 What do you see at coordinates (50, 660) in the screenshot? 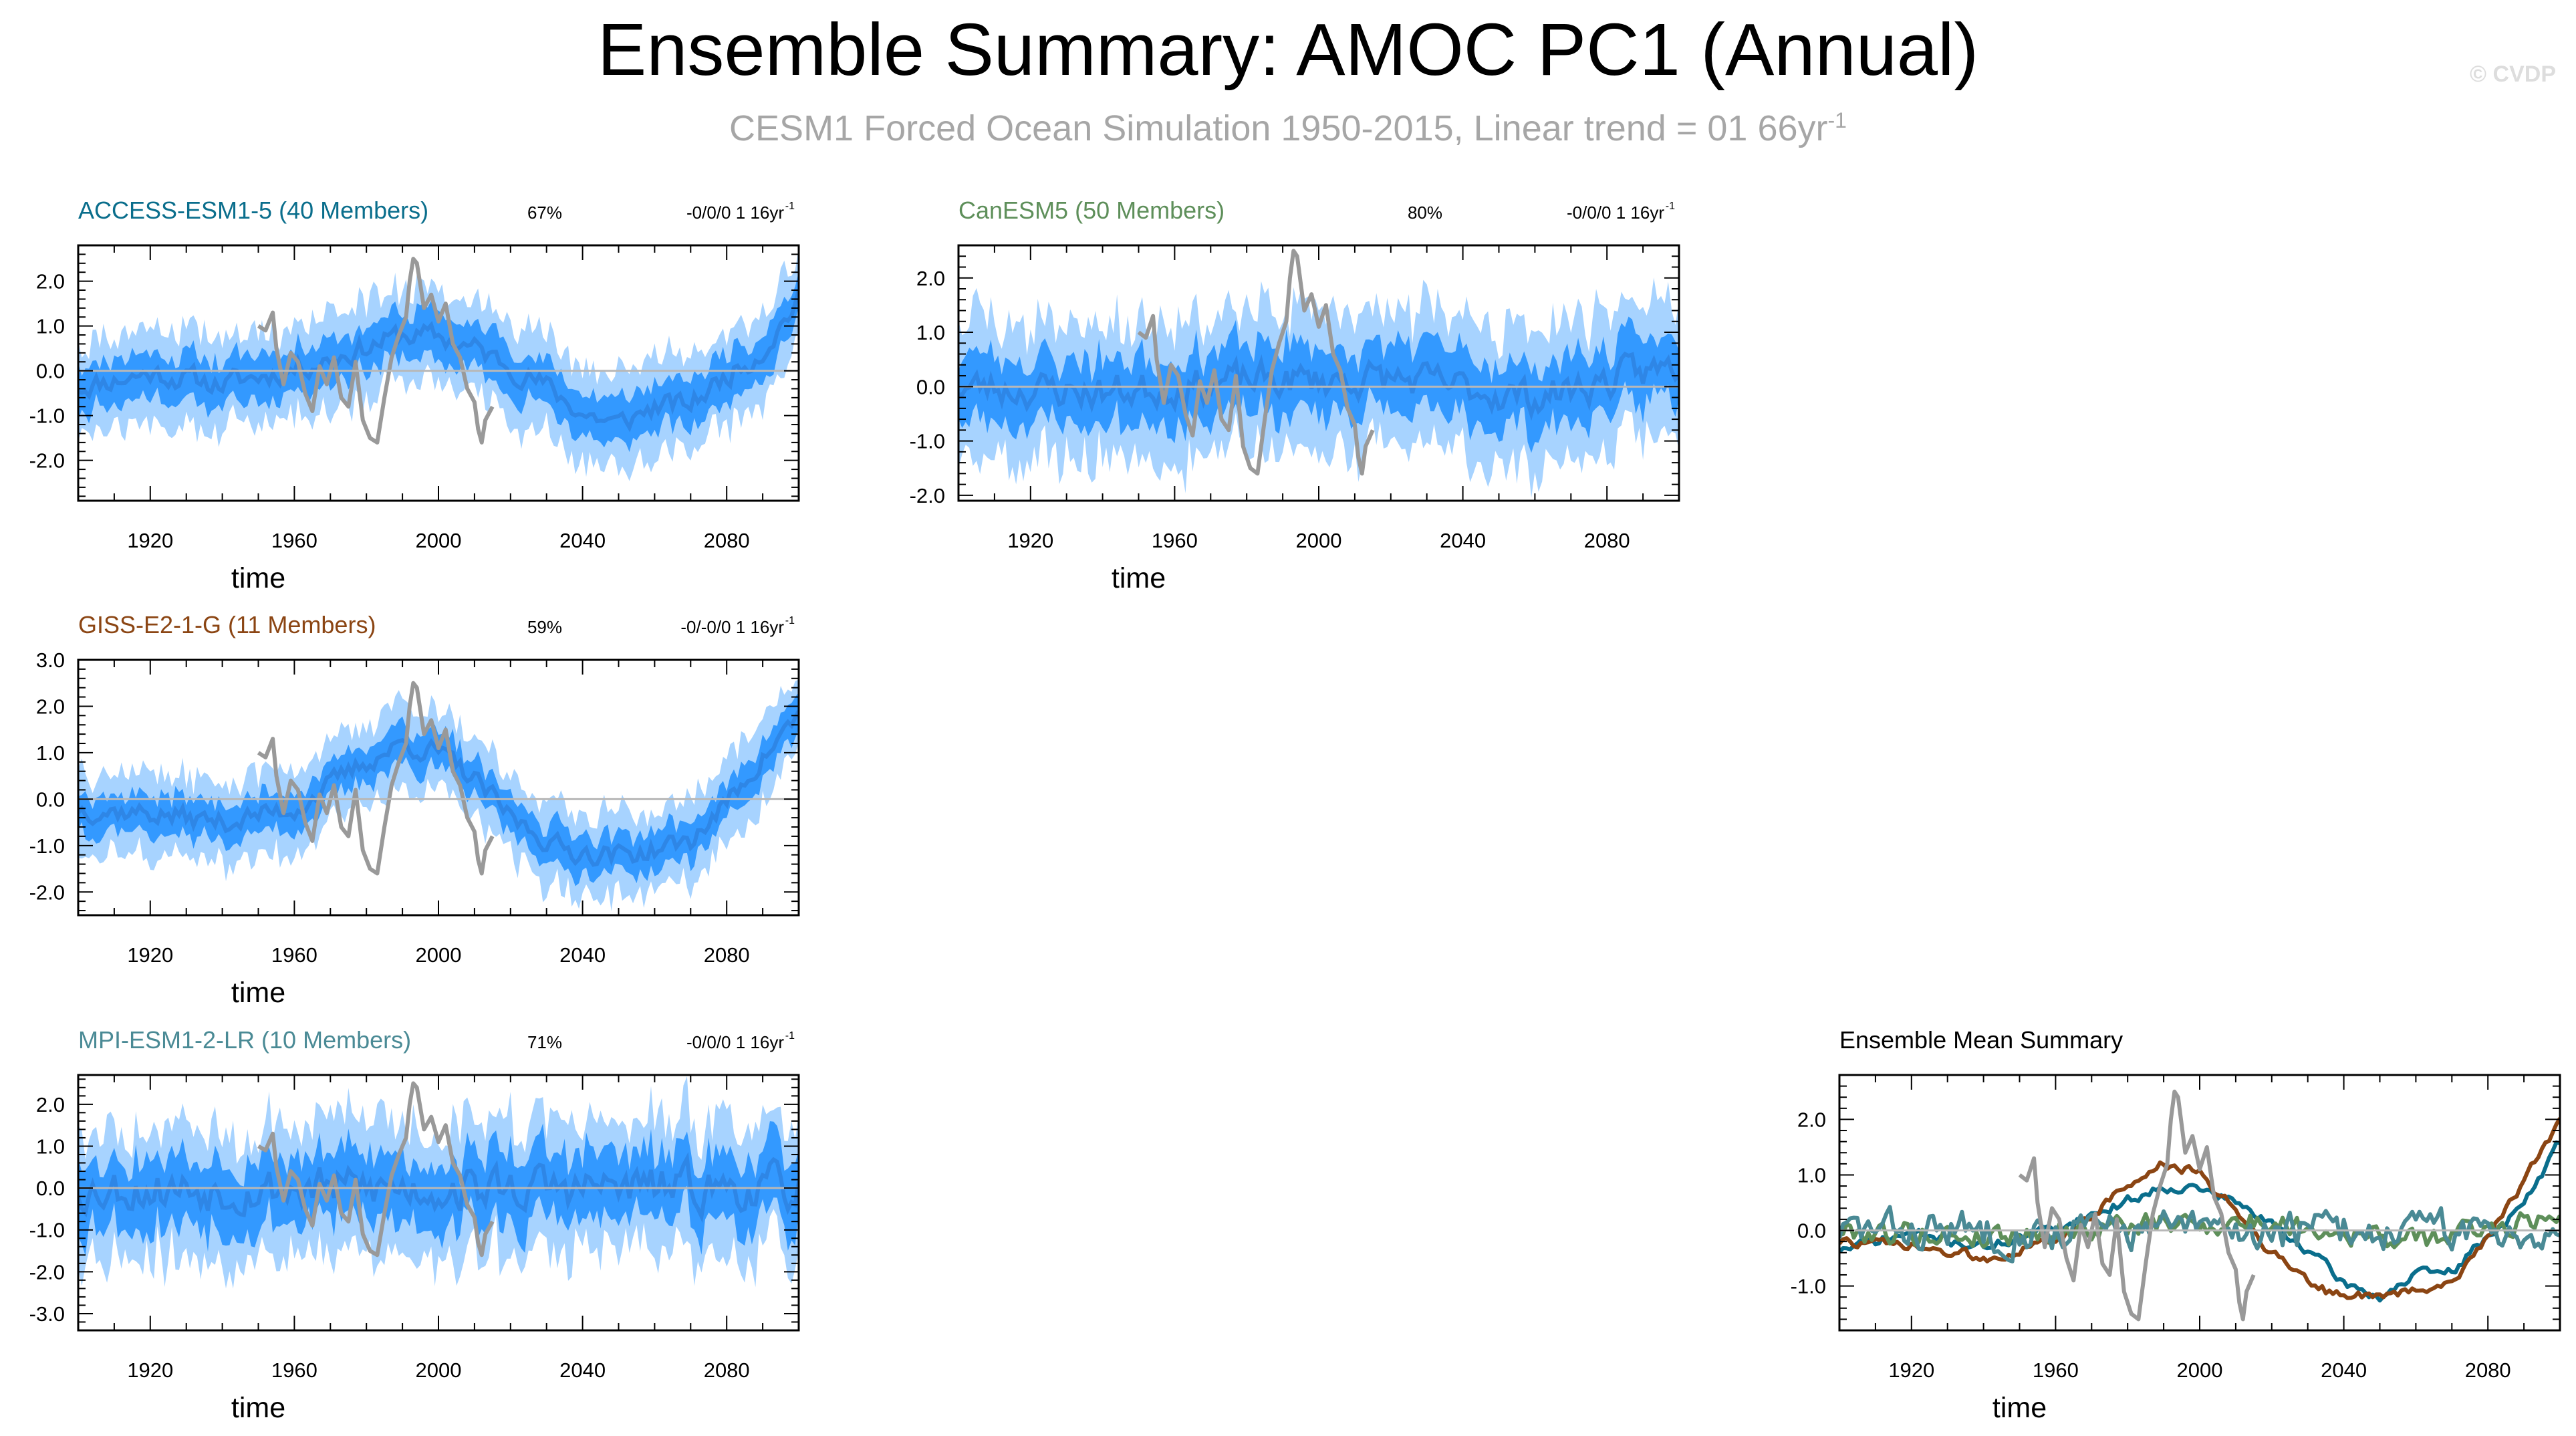
I see `y-tick-label: 3.0` at bounding box center [50, 660].